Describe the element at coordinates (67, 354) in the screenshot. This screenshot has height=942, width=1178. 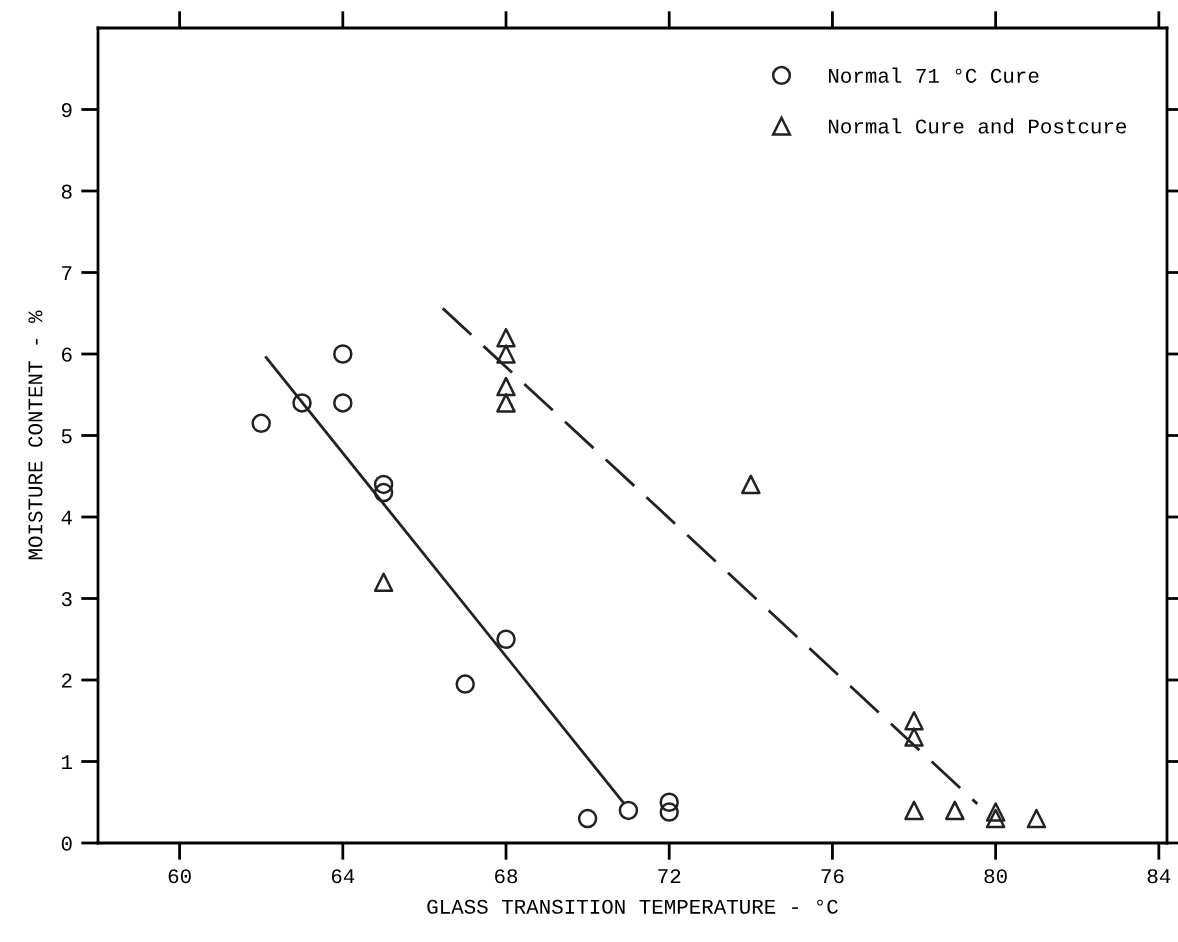
I see `y-tick-label: 6` at that location.